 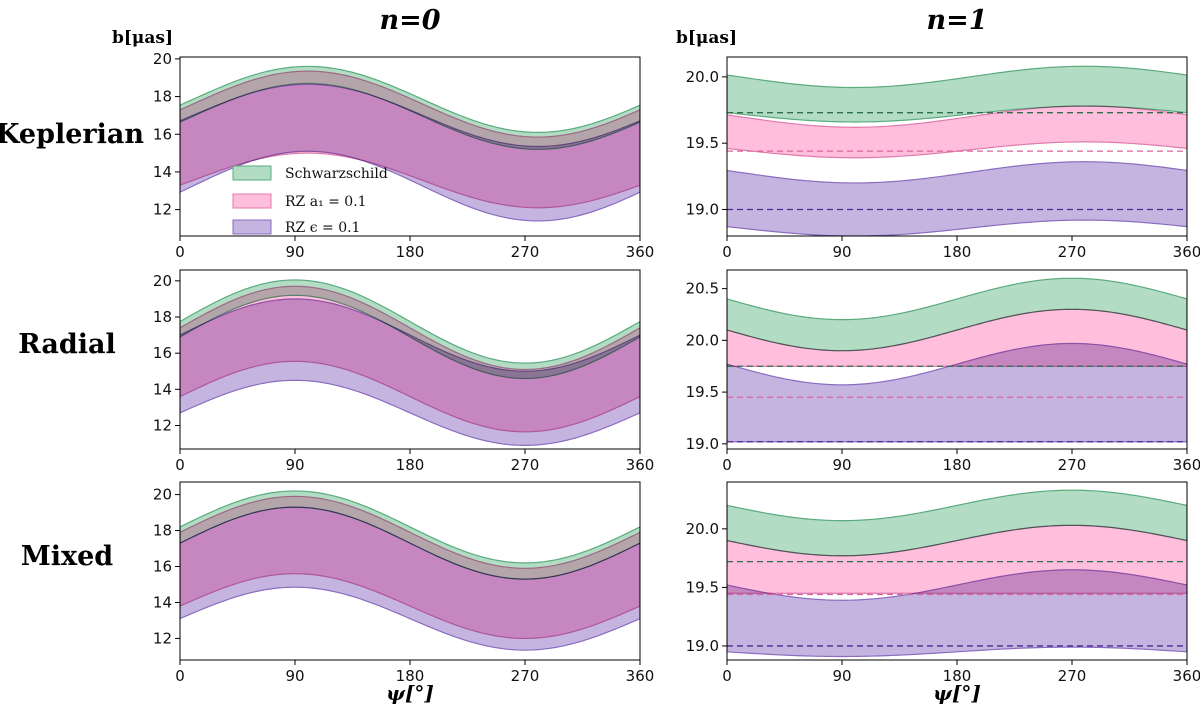 What do you see at coordinates (957, 693) in the screenshot?
I see `x-axis-label-n1: ψ[°]` at bounding box center [957, 693].